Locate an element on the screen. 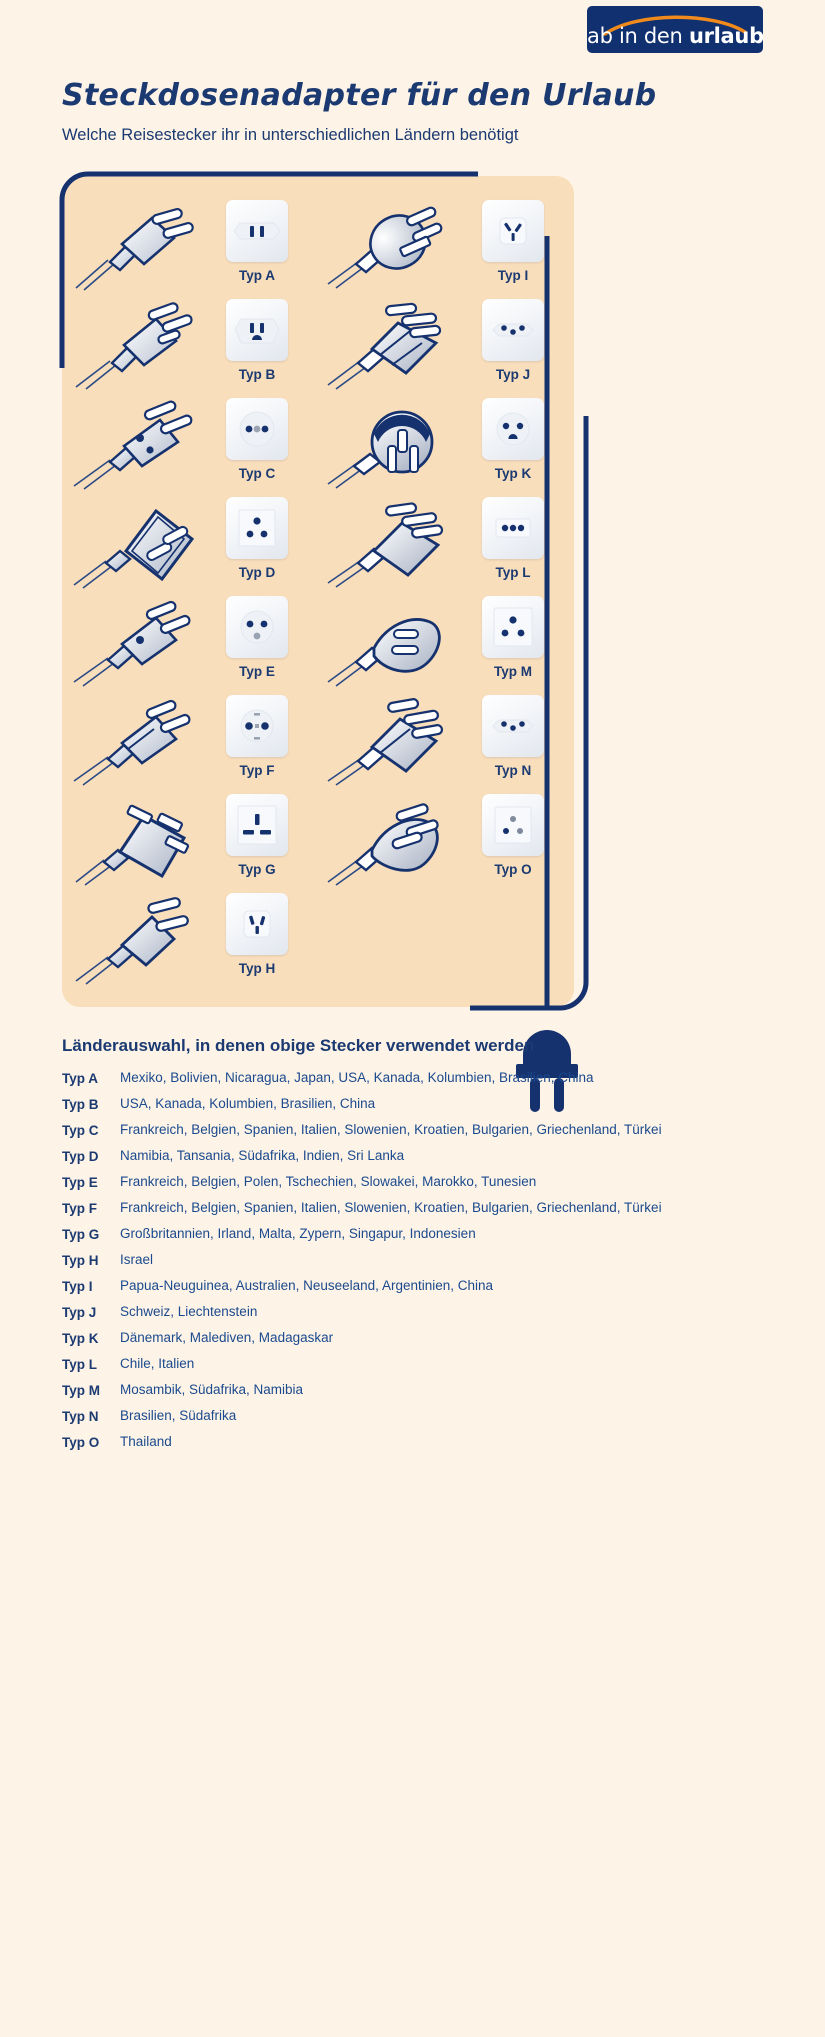 This screenshot has height=2037, width=825. plug-row-e: Typ E is located at coordinates (190, 646).